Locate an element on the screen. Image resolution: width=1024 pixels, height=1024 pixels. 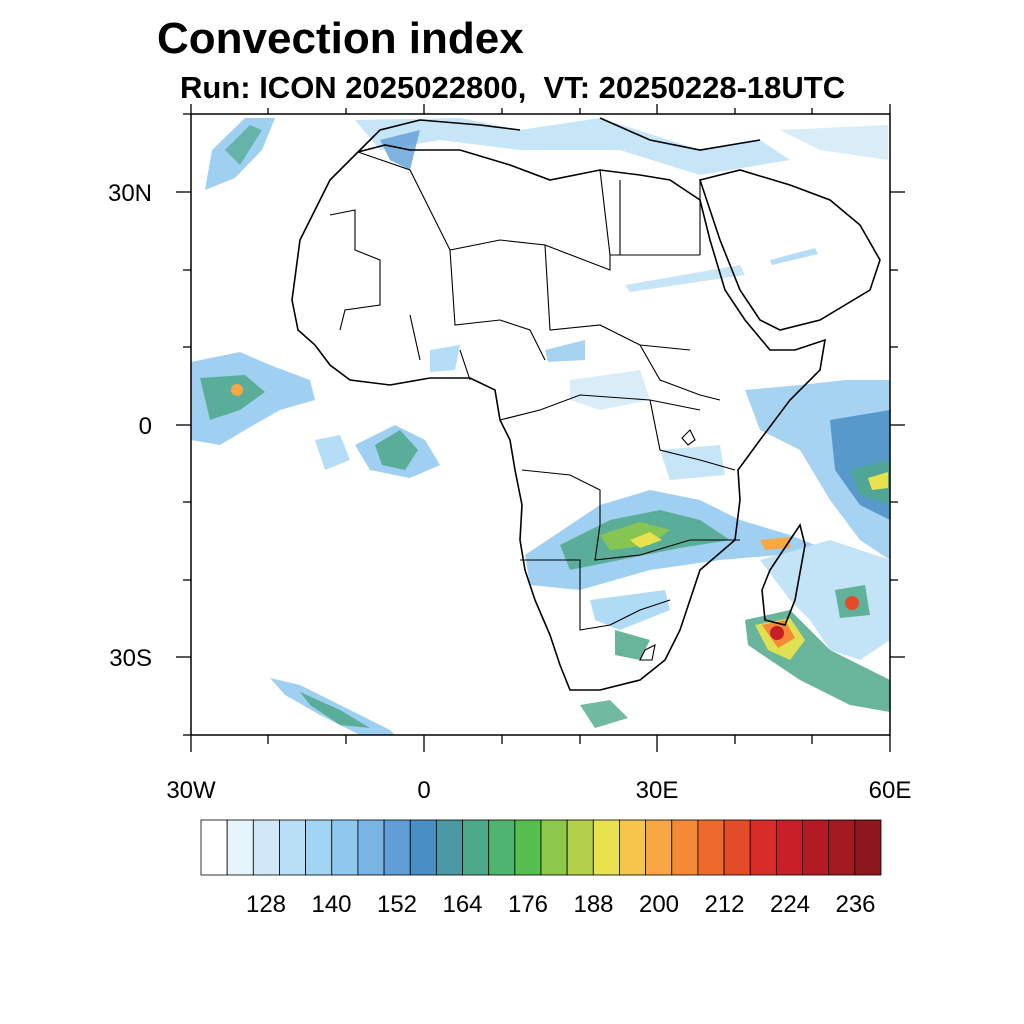
colorbar-label: 128 is located at coordinates (266, 904).